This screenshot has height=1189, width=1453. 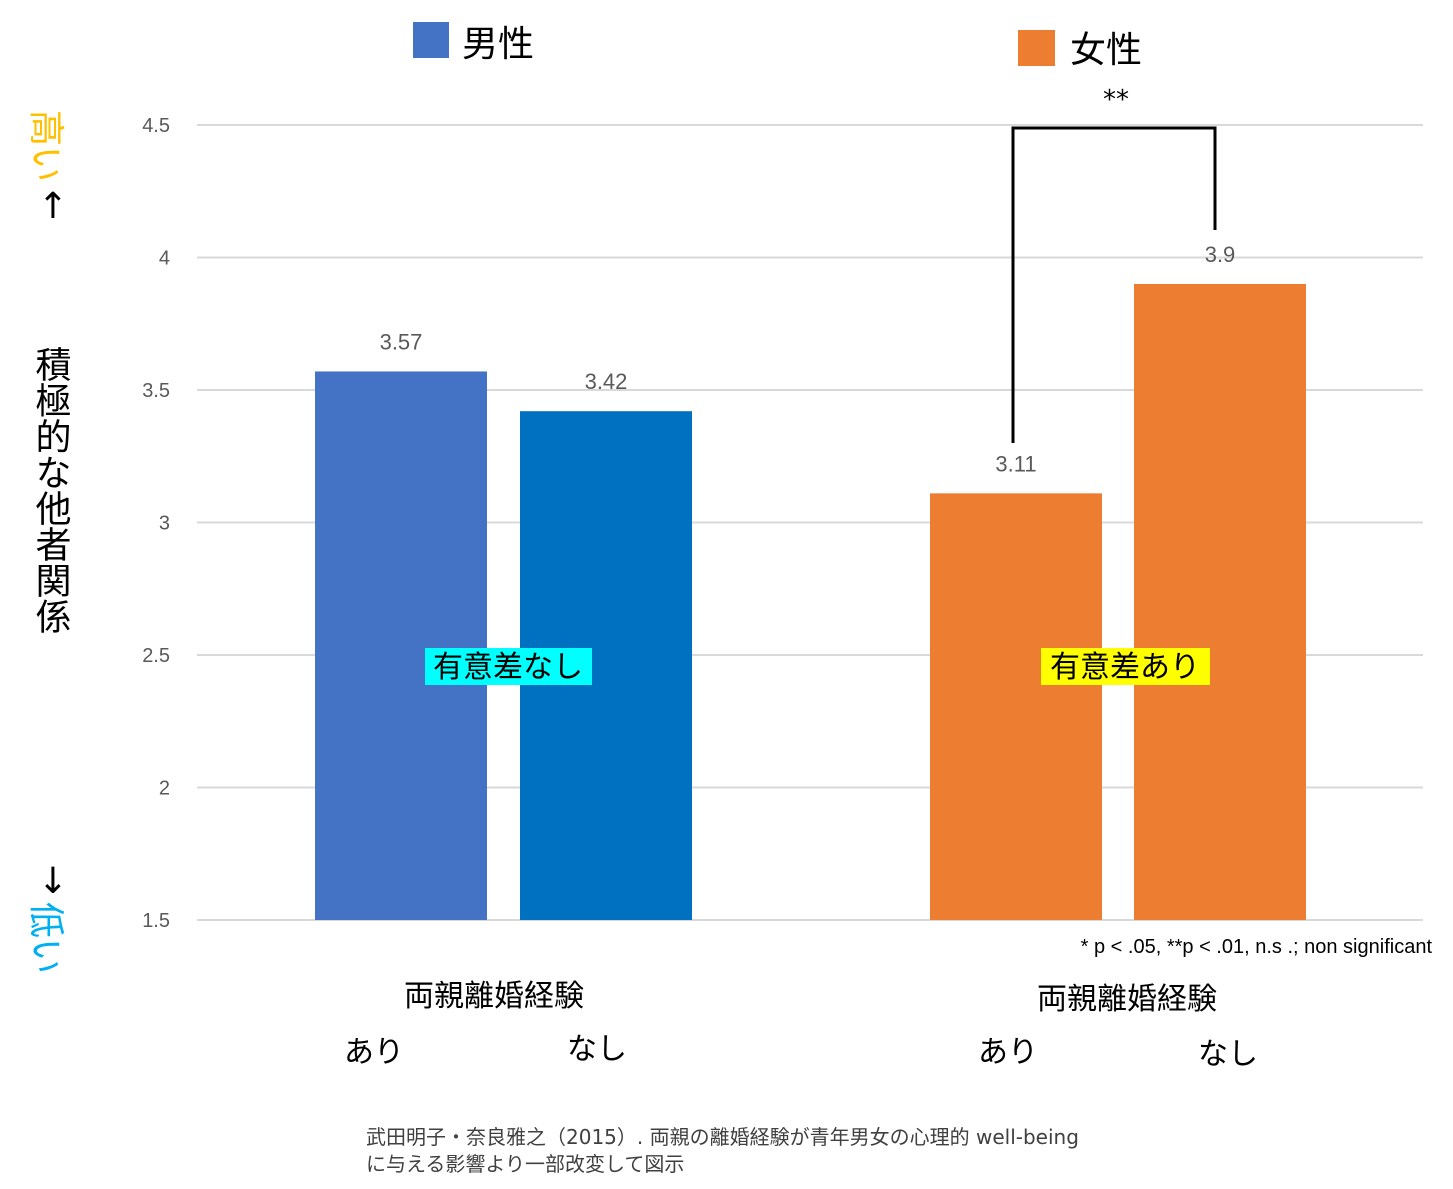 What do you see at coordinates (1220, 602) in the screenshot?
I see `bar-female-nashi` at bounding box center [1220, 602].